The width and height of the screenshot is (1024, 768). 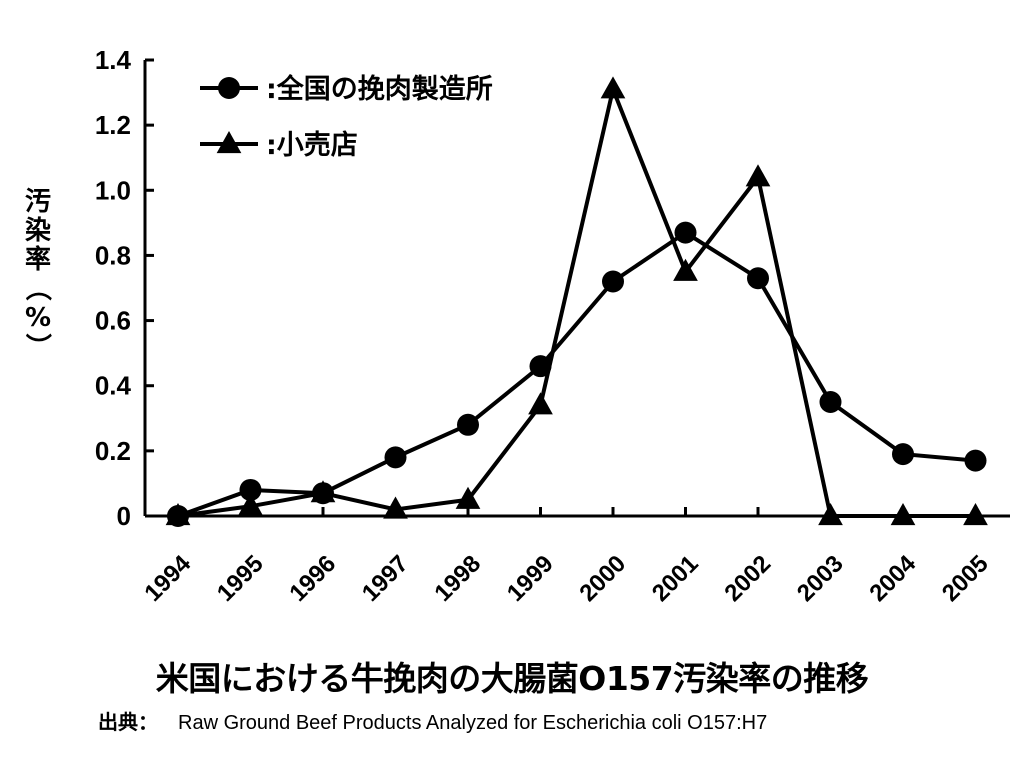 What do you see at coordinates (312, 578) in the screenshot?
I see `x-tick-label: 1996` at bounding box center [312, 578].